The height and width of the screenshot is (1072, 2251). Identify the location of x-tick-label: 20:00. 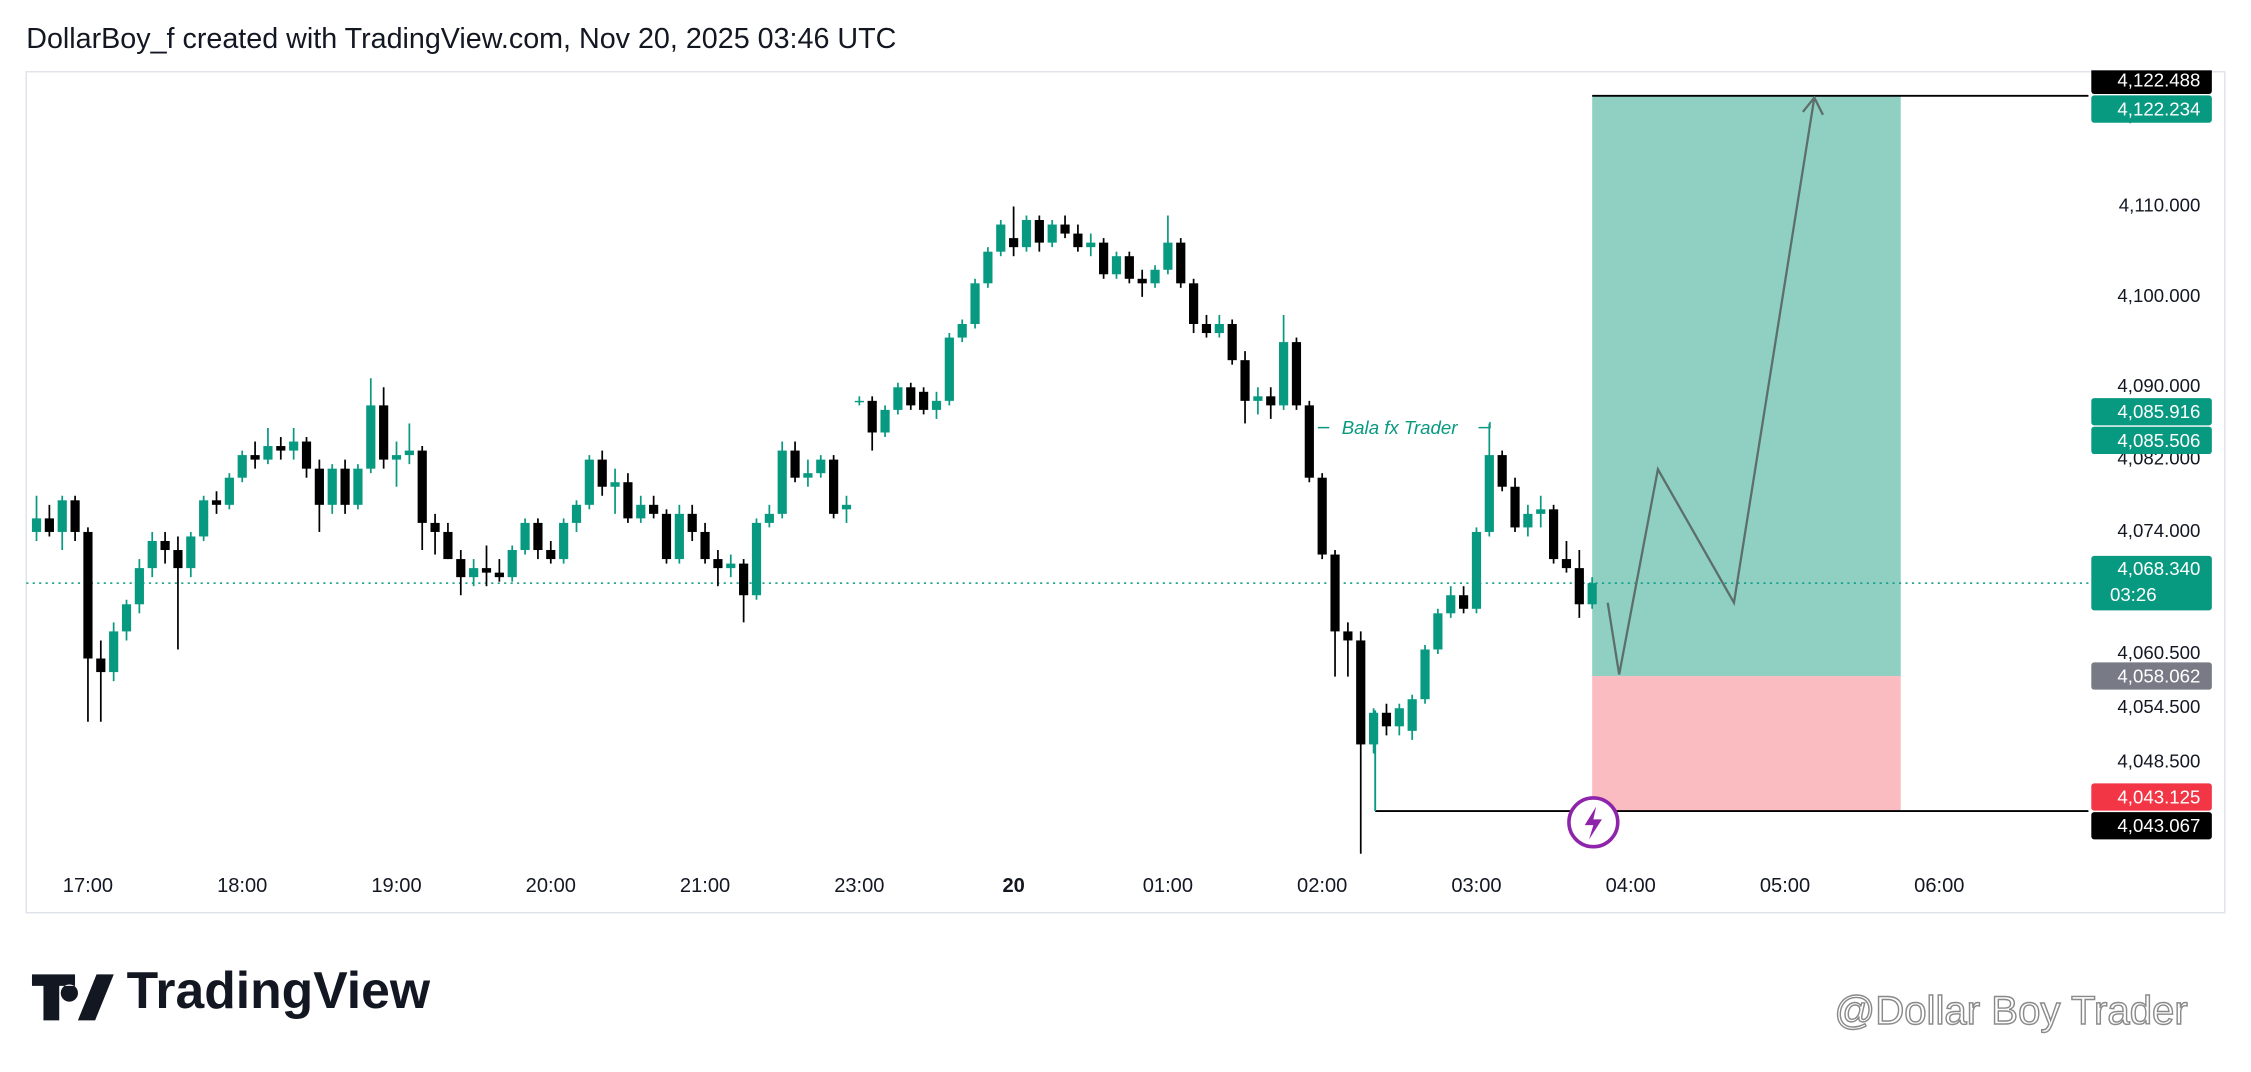
(551, 886).